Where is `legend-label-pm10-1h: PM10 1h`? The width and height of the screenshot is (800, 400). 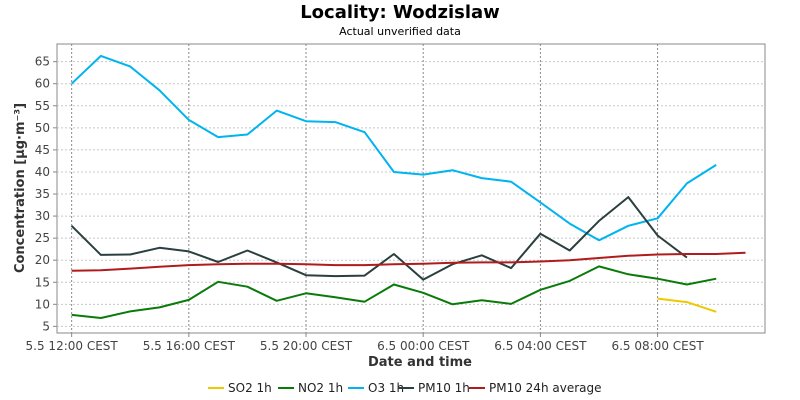 legend-label-pm10-1h: PM10 1h is located at coordinates (444, 388).